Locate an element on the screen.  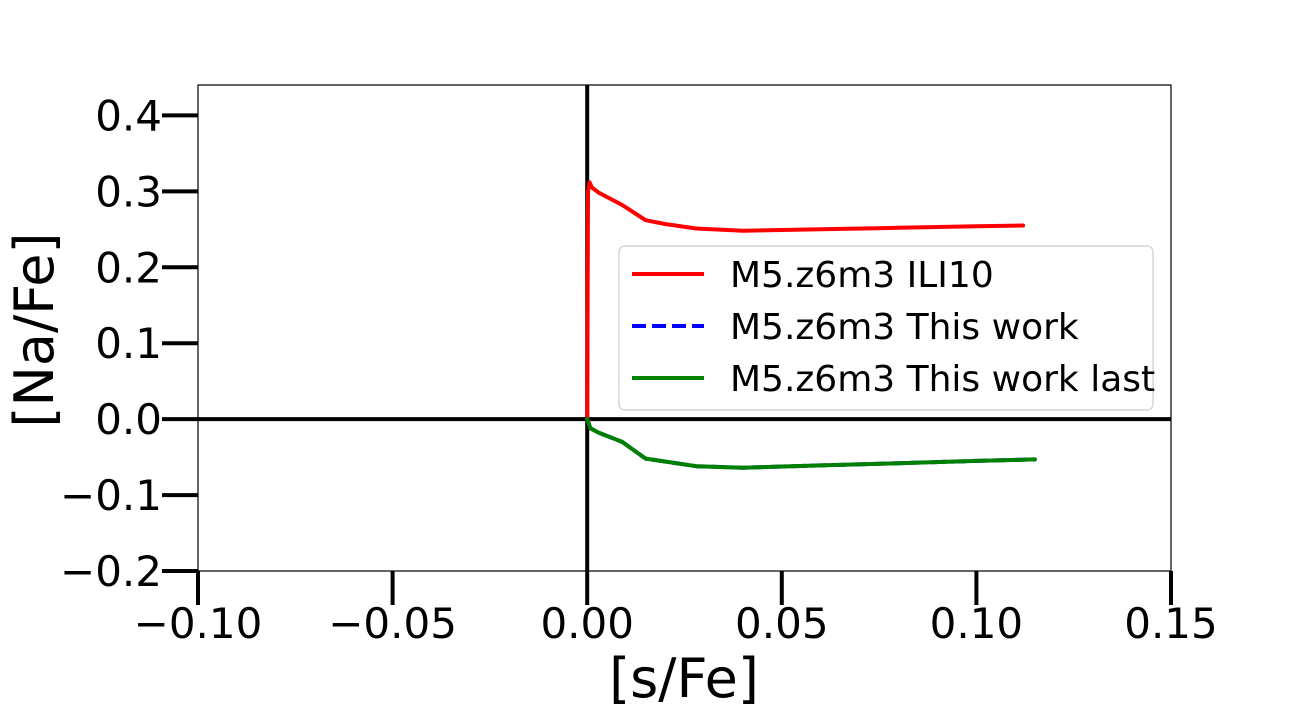
y-tick-label: −0.1 is located at coordinates (111, 495).